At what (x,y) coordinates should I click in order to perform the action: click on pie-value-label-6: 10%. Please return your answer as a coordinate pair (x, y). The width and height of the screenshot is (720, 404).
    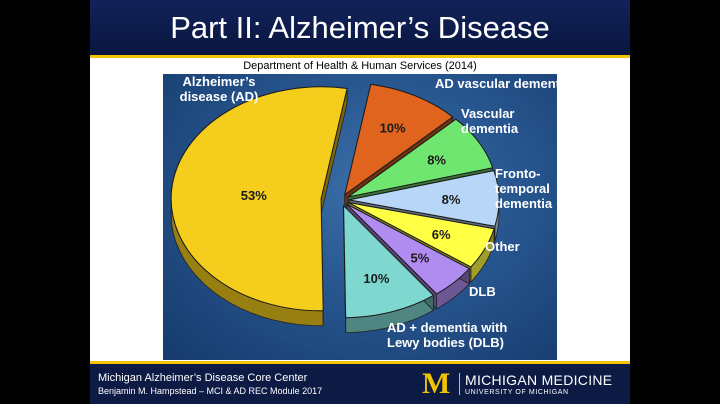
    Looking at the image, I should click on (376, 278).